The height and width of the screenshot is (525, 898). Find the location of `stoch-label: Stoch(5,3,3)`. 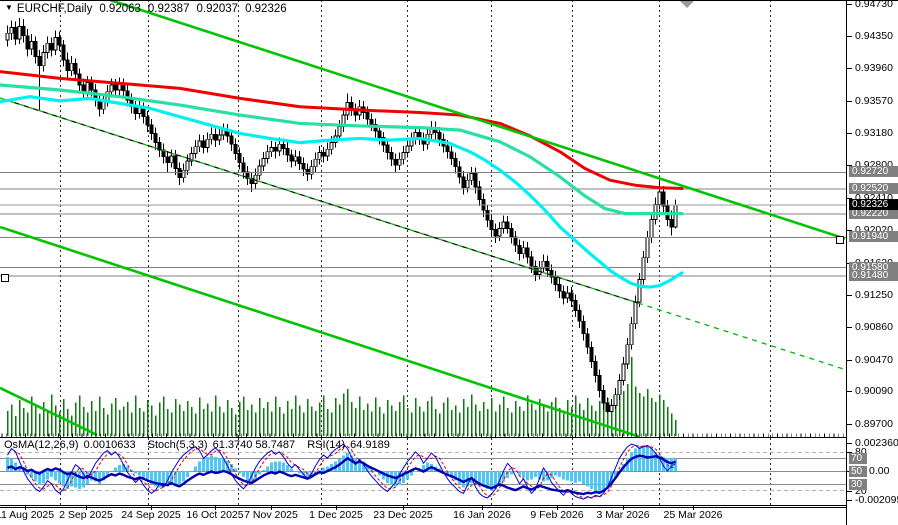

stoch-label: Stoch(5,3,3) is located at coordinates (177, 445).